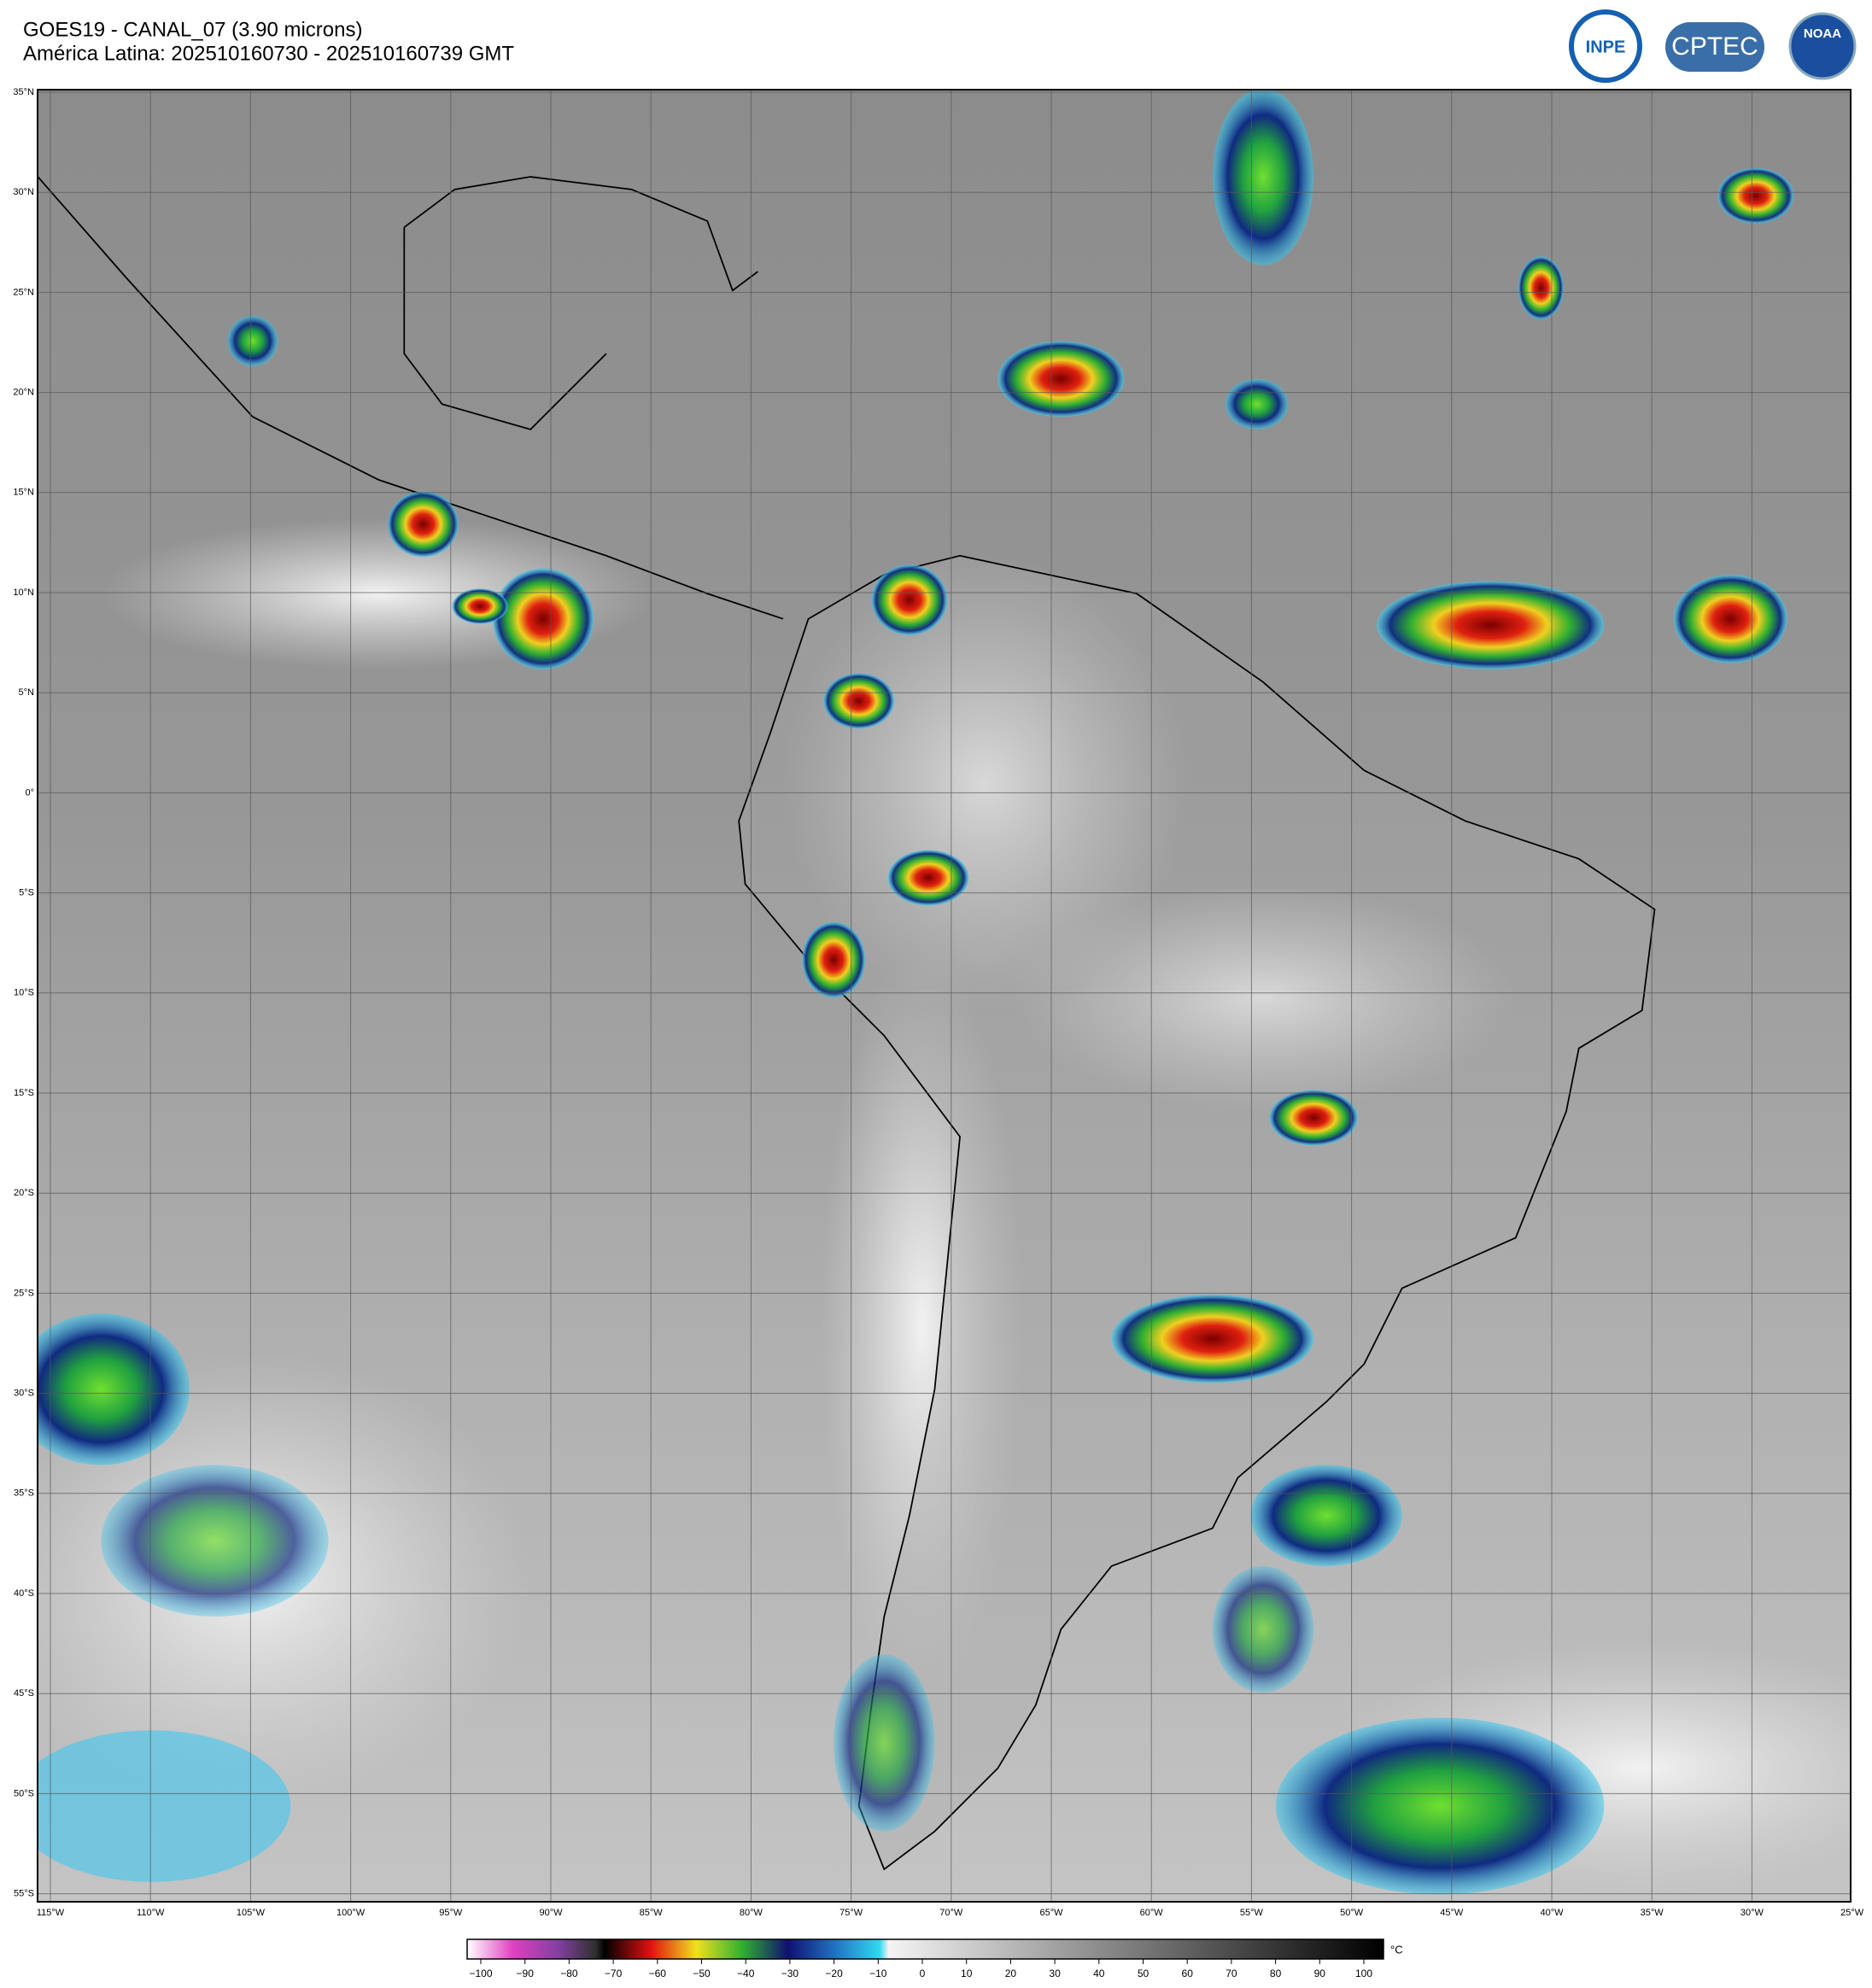  What do you see at coordinates (551, 1913) in the screenshot?
I see `lon-label: 90°W` at bounding box center [551, 1913].